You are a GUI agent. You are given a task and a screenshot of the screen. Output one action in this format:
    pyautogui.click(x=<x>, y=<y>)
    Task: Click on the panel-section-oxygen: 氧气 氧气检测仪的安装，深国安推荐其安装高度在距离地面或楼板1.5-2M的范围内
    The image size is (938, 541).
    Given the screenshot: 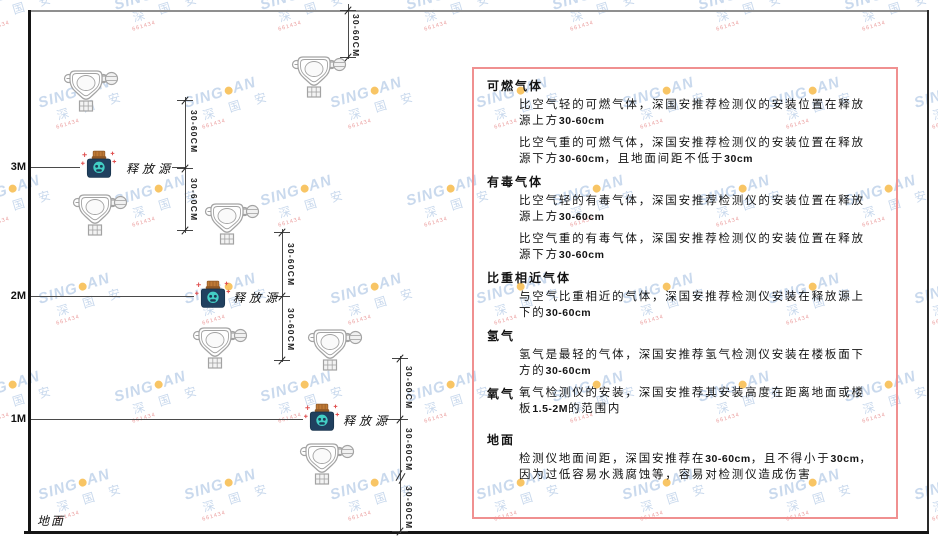 What is the action you would take?
    pyautogui.click(x=685, y=404)
    